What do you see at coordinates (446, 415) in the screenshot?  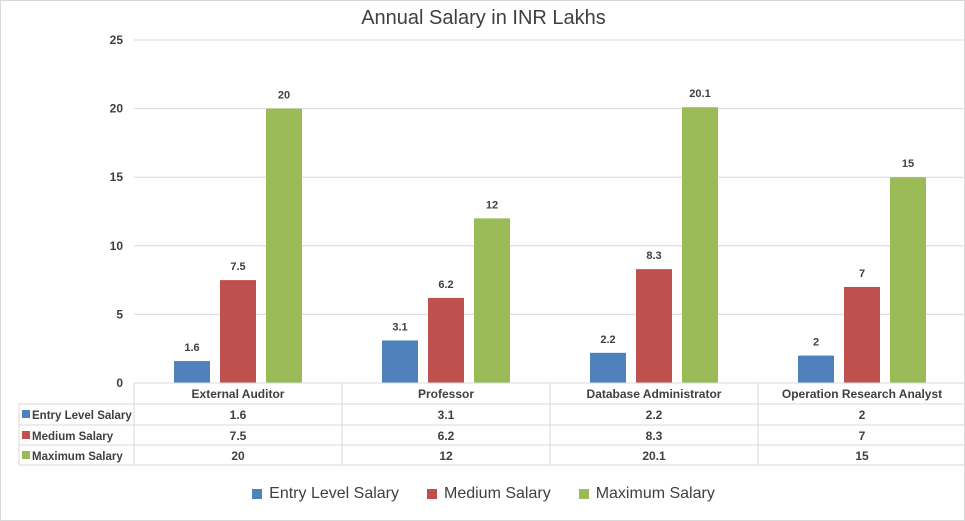 I see `table-cell: 3.1` at bounding box center [446, 415].